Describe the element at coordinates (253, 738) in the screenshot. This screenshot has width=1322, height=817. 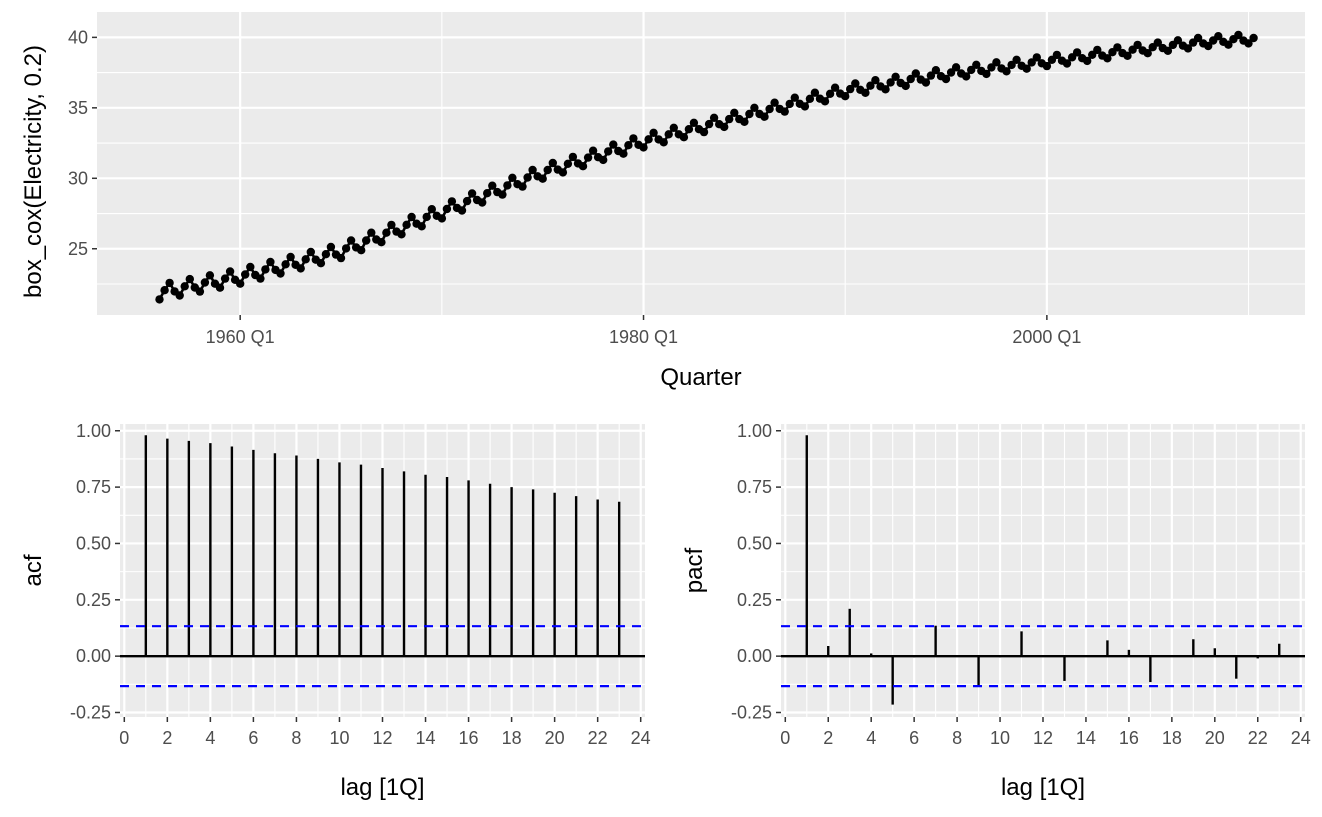
I see `acf-x-tick-label: 6` at that location.